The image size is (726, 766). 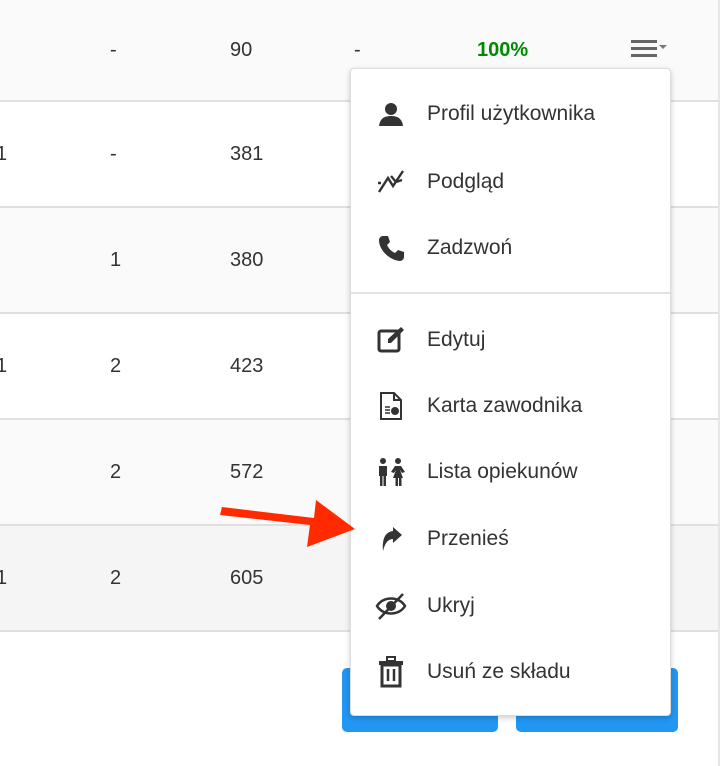 What do you see at coordinates (505, 405) in the screenshot?
I see `menu-item-label: Karta zawodnika` at bounding box center [505, 405].